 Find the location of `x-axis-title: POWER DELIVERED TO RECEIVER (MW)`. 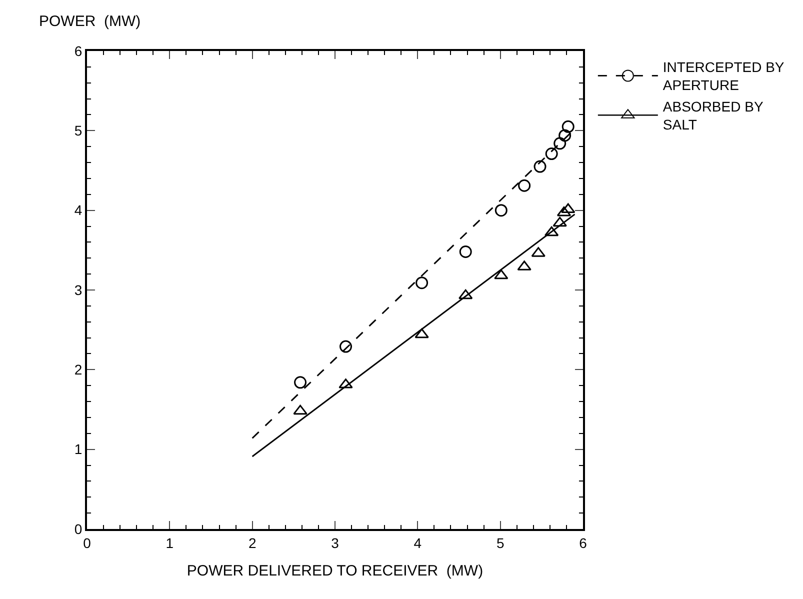

x-axis-title: POWER DELIVERED TO RECEIVER (MW) is located at coordinates (335, 571).